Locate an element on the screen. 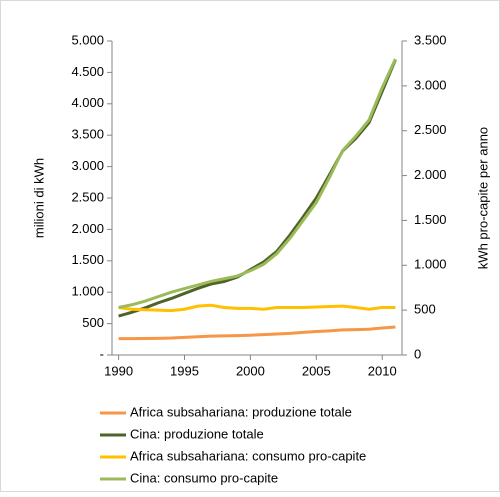  legend-label: Africa subsahariana: consumo pro-capite is located at coordinates (248, 455).